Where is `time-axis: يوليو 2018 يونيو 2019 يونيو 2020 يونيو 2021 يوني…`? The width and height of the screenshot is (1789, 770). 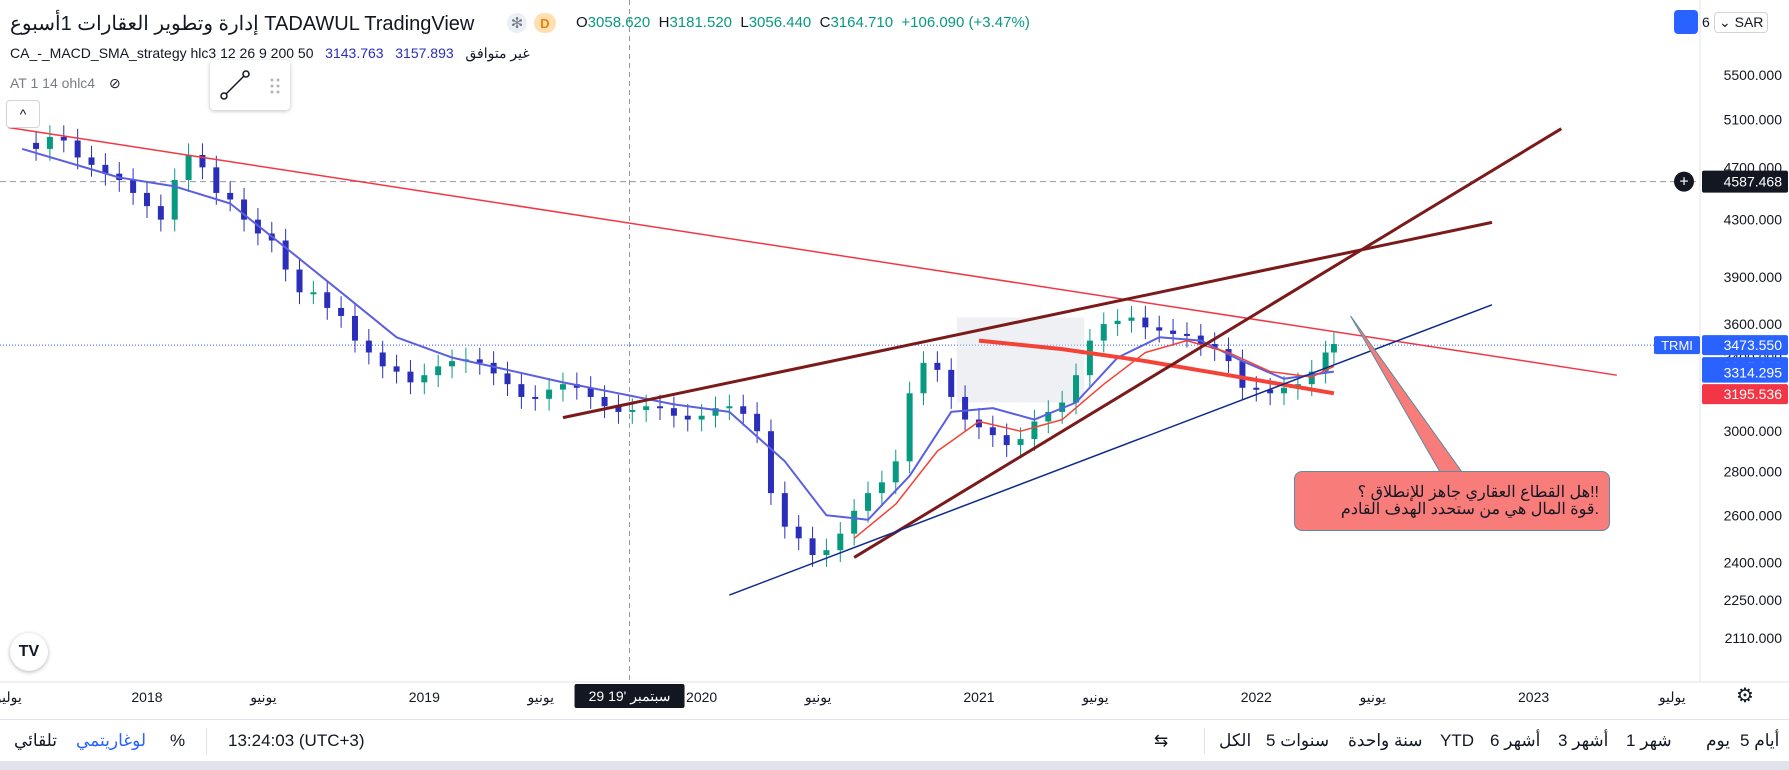 time-axis: يوليو 2018 يونيو 2019 يونيو 2020 يونيو 2021 يوني… is located at coordinates (894, 693).